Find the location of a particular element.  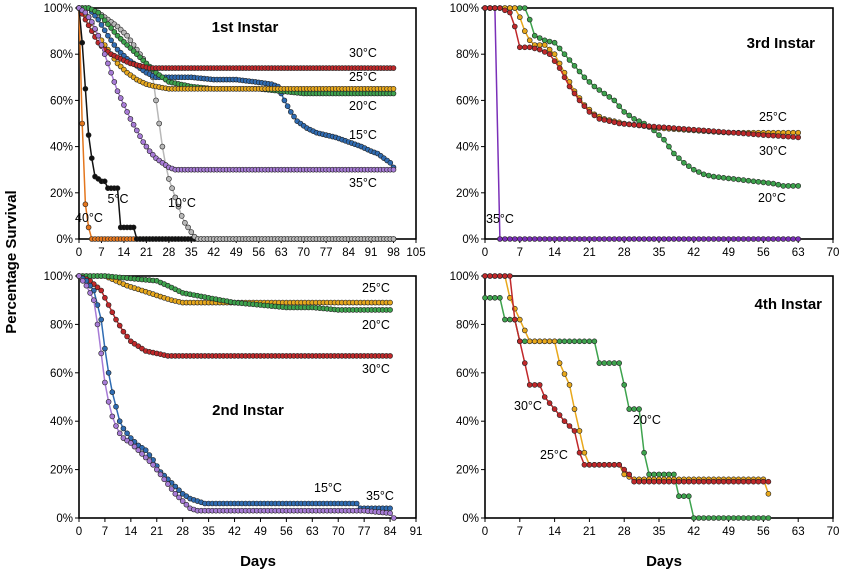

series-30°C is located at coordinates (642, 73).